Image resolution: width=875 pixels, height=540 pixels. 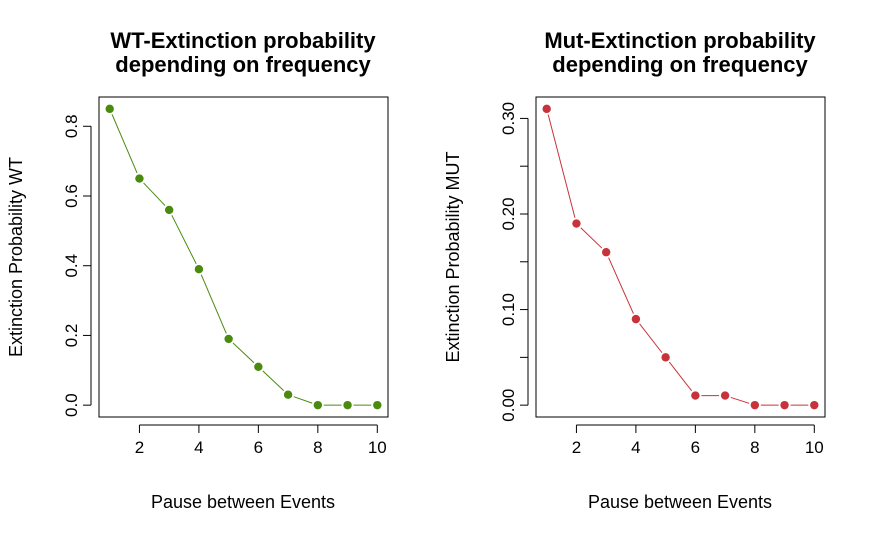 I want to click on mut-x-tick-label: 4, so click(x=635, y=447).